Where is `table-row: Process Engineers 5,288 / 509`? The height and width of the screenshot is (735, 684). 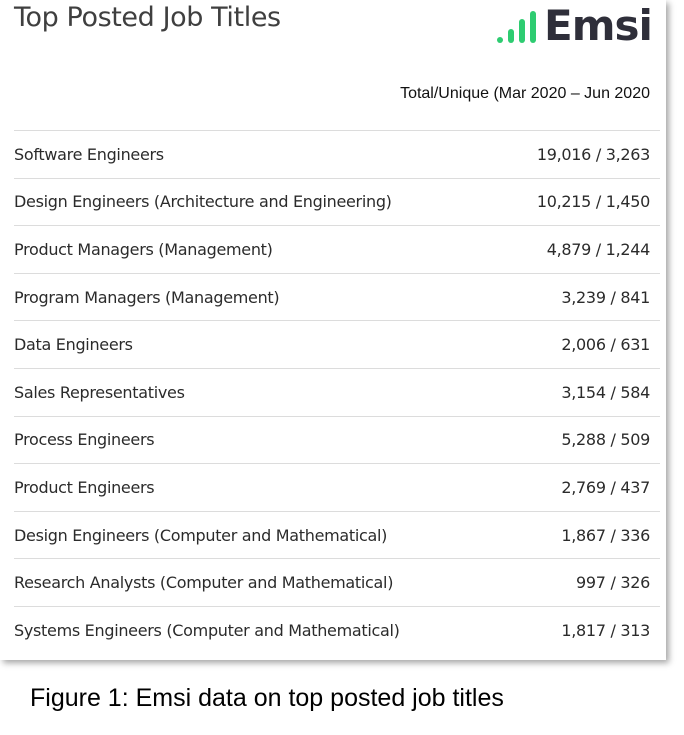 table-row: Process Engineers 5,288 / 509 is located at coordinates (337, 441).